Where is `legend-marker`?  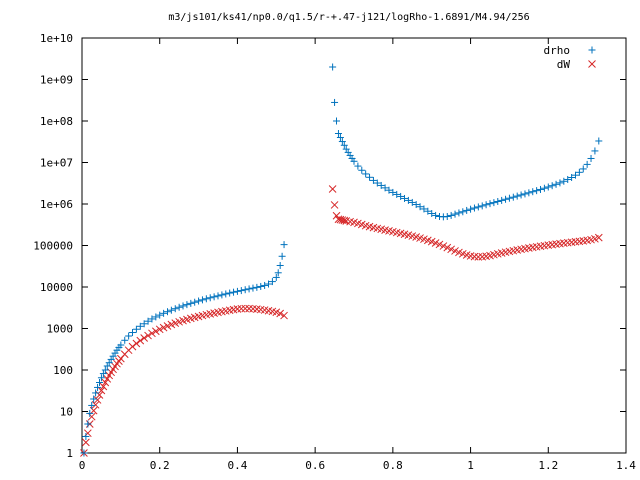 legend-marker is located at coordinates (592, 50).